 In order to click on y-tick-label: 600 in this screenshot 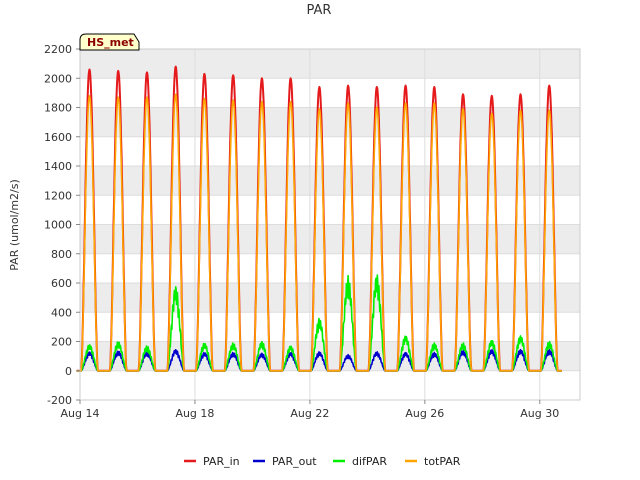, I will do `click(61, 283)`.